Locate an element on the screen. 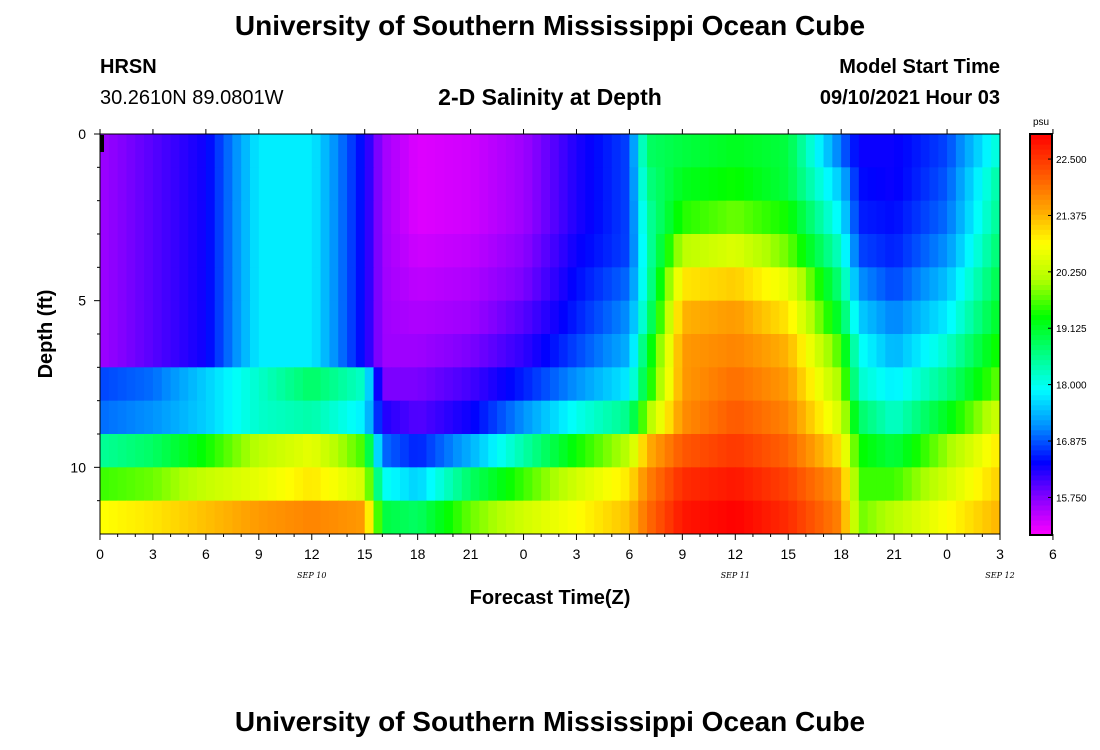  date-label: SEP 10 is located at coordinates (311, 575).